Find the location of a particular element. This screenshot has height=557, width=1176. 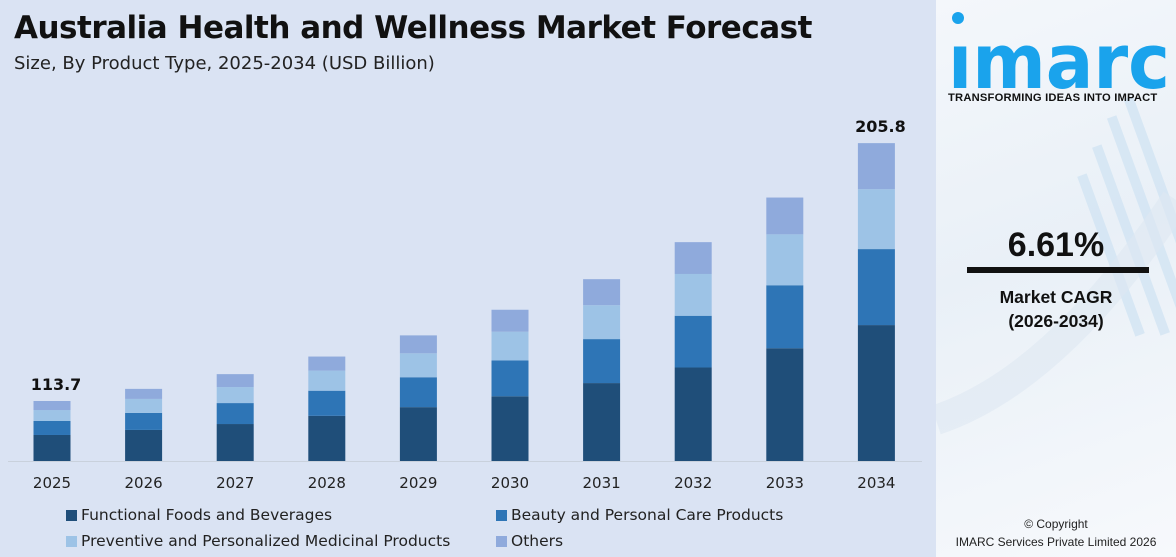

legend-label: Beauty and Personal Care Products is located at coordinates (647, 515).